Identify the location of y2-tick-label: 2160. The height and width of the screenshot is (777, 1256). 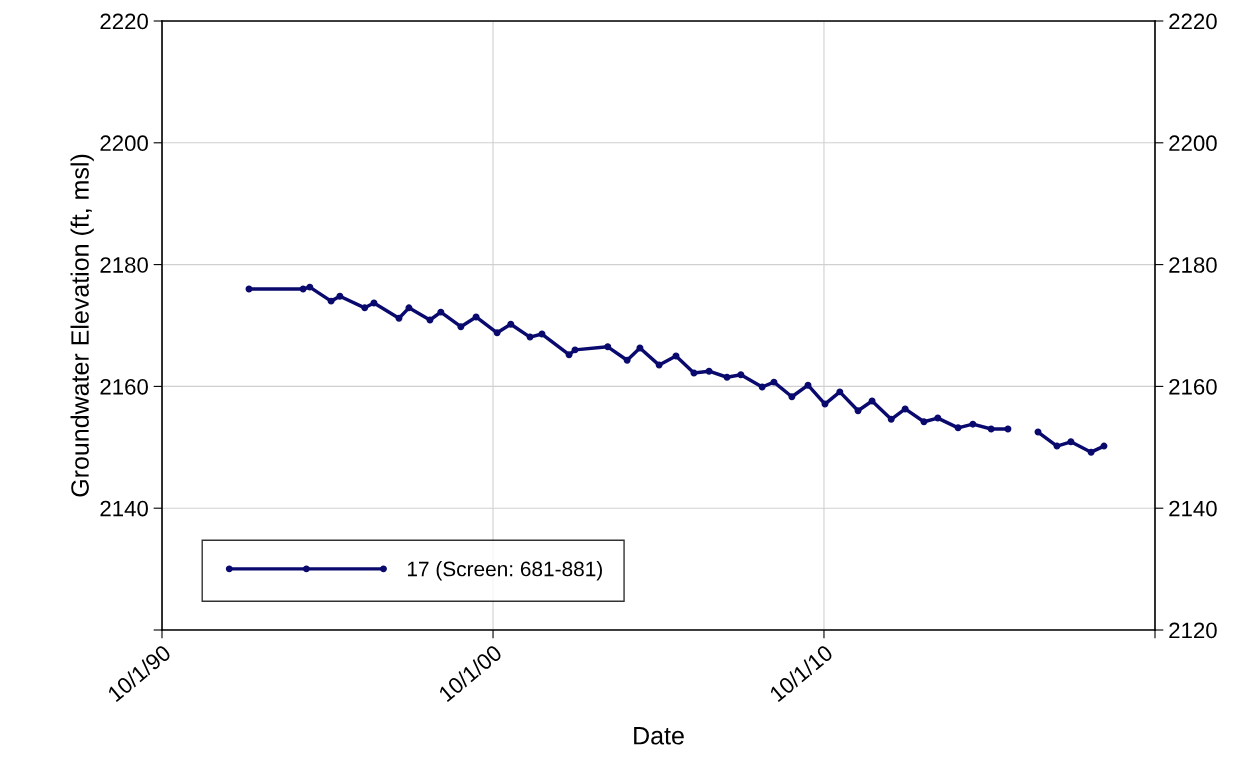
(1193, 386).